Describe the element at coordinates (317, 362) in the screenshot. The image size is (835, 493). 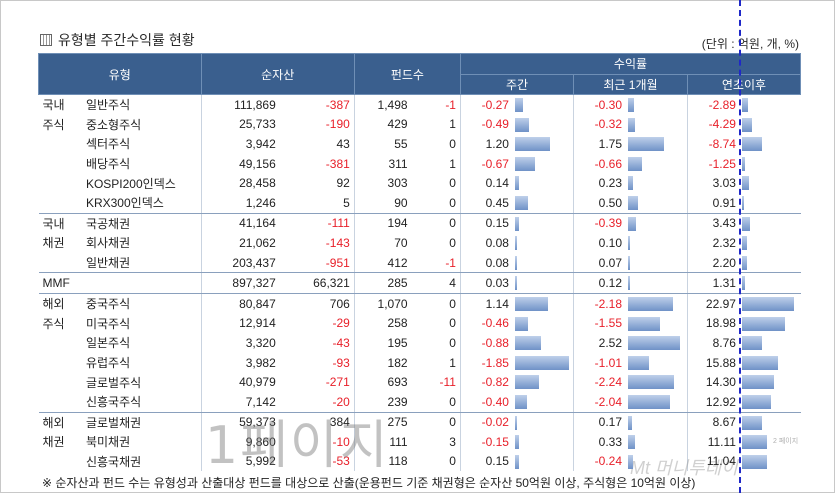
I see `net-assets-change: -93` at that location.